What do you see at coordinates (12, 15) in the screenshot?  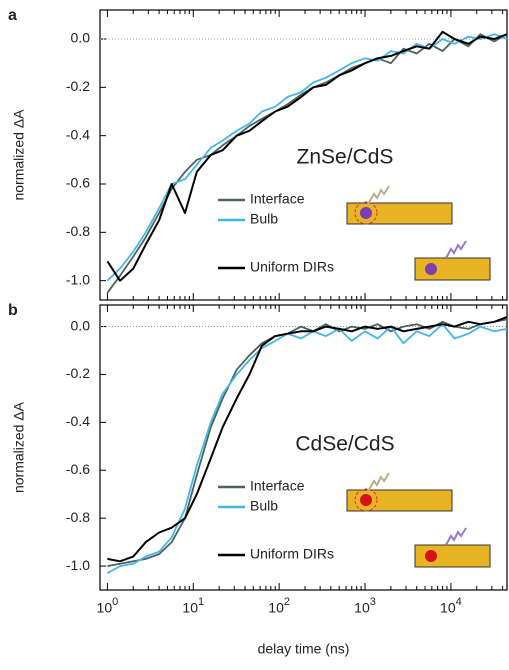 I see `panel-label: a` at bounding box center [12, 15].